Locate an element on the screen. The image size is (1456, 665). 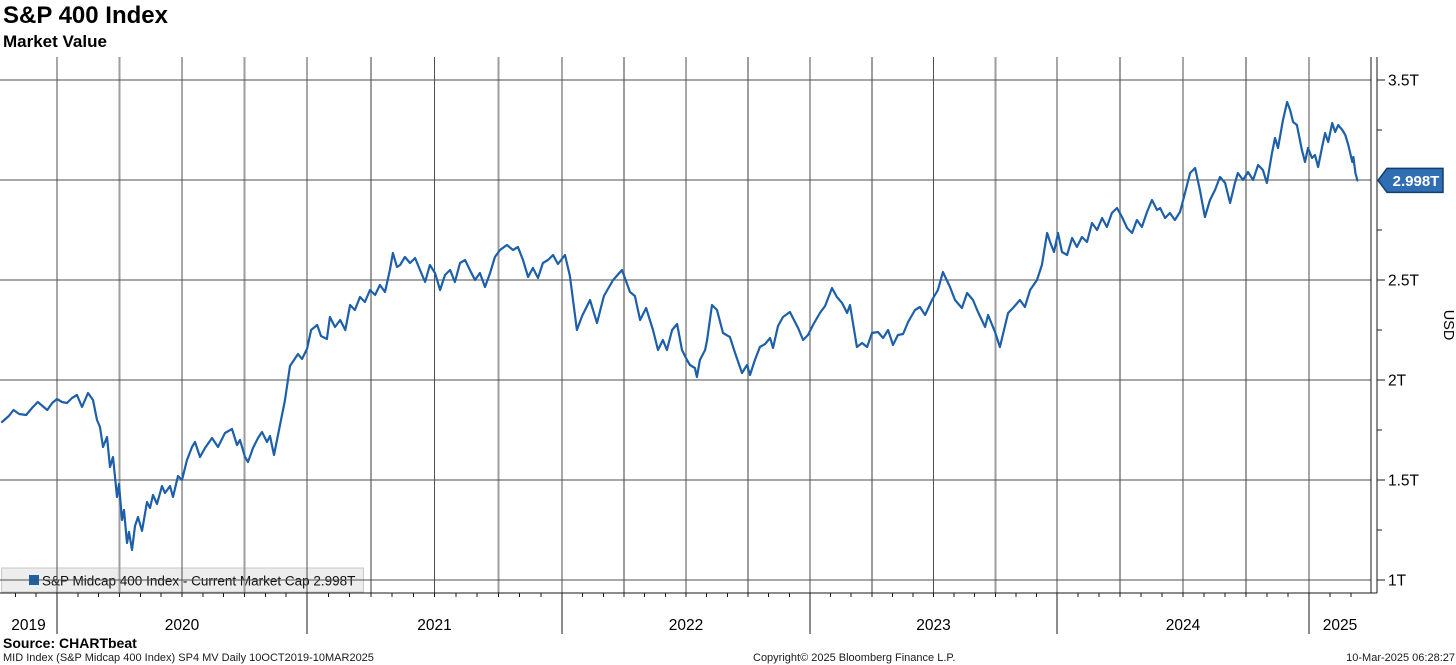
copyright-notice: Copyright© 2025 Bloomberg Finance L.P. is located at coordinates (854, 658).